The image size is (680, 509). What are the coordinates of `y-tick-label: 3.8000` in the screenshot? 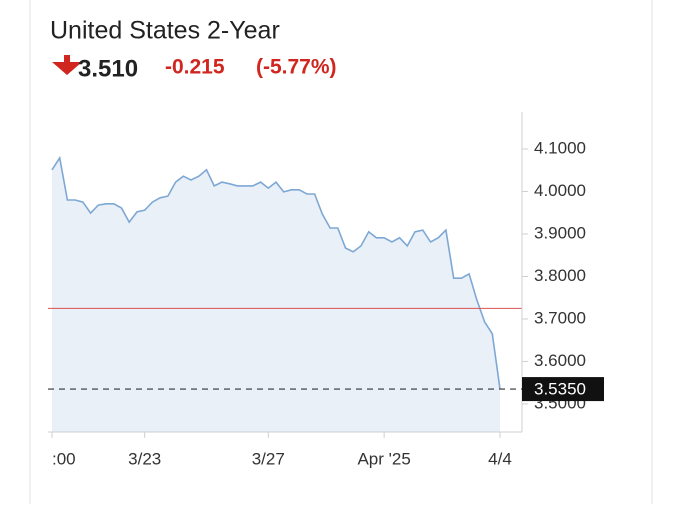 It's located at (560, 275).